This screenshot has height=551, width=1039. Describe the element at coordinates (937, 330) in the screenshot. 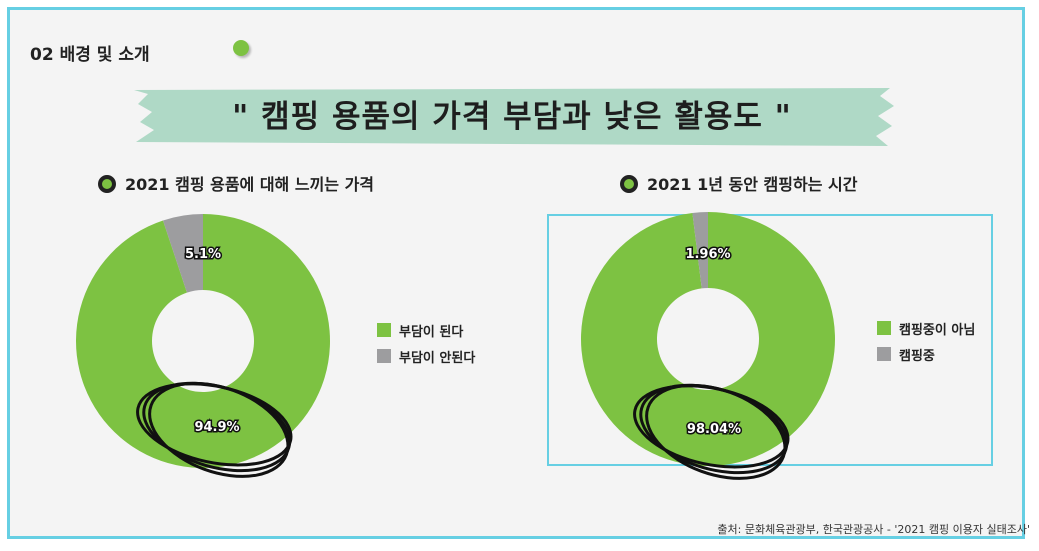

I see `legend-label: 캠핑중이 아님` at that location.